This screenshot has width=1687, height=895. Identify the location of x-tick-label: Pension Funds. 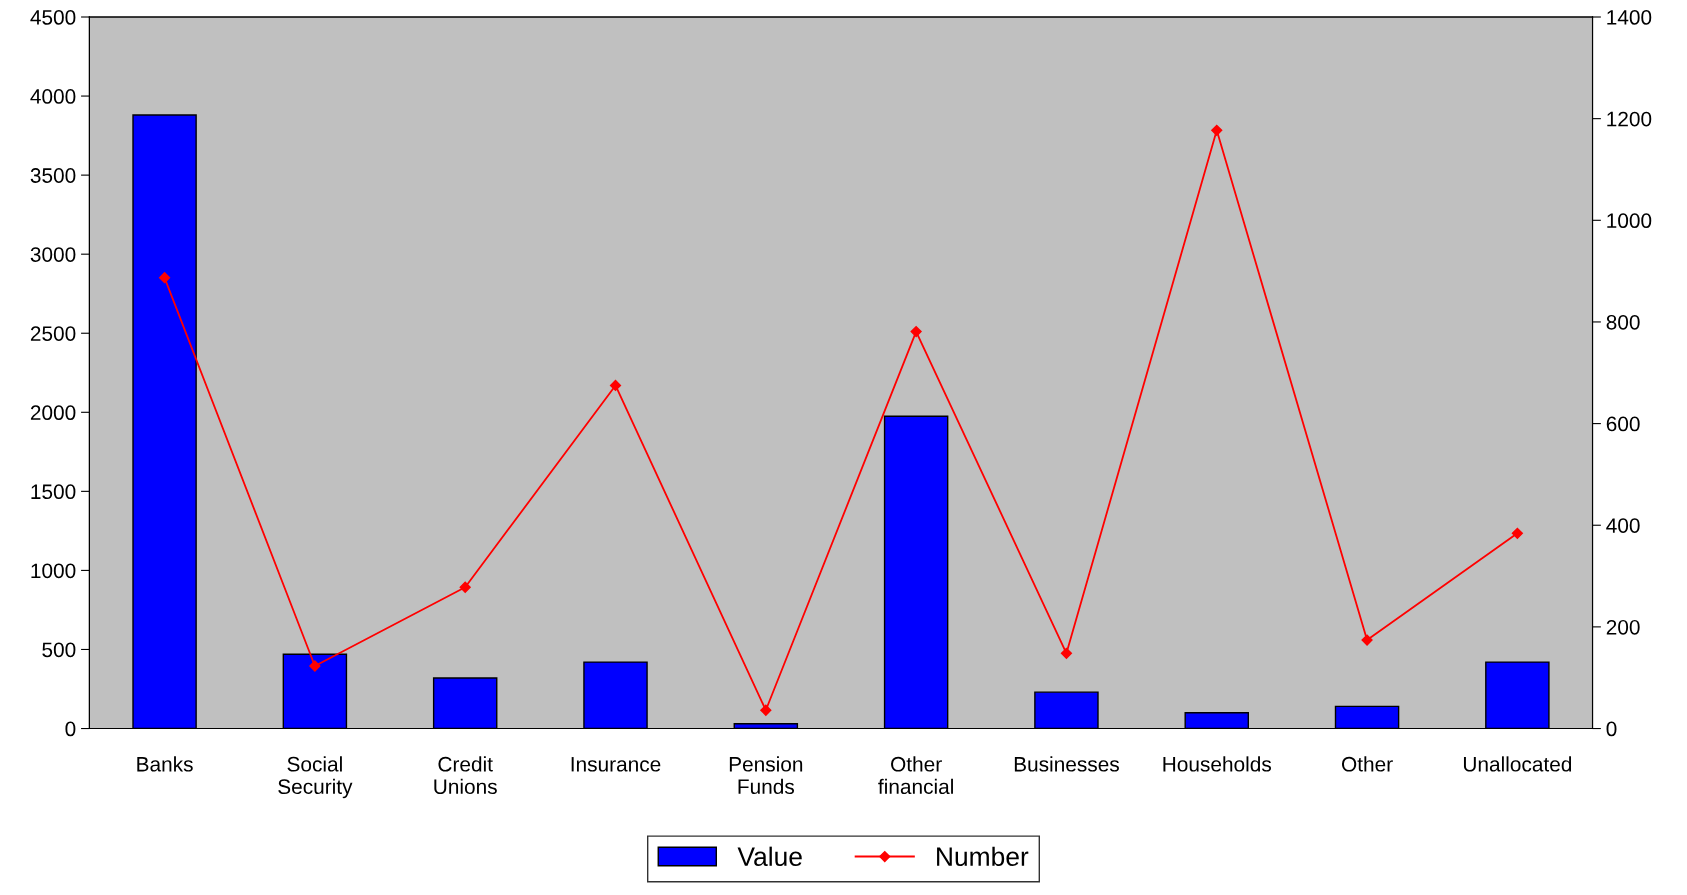
(766, 775).